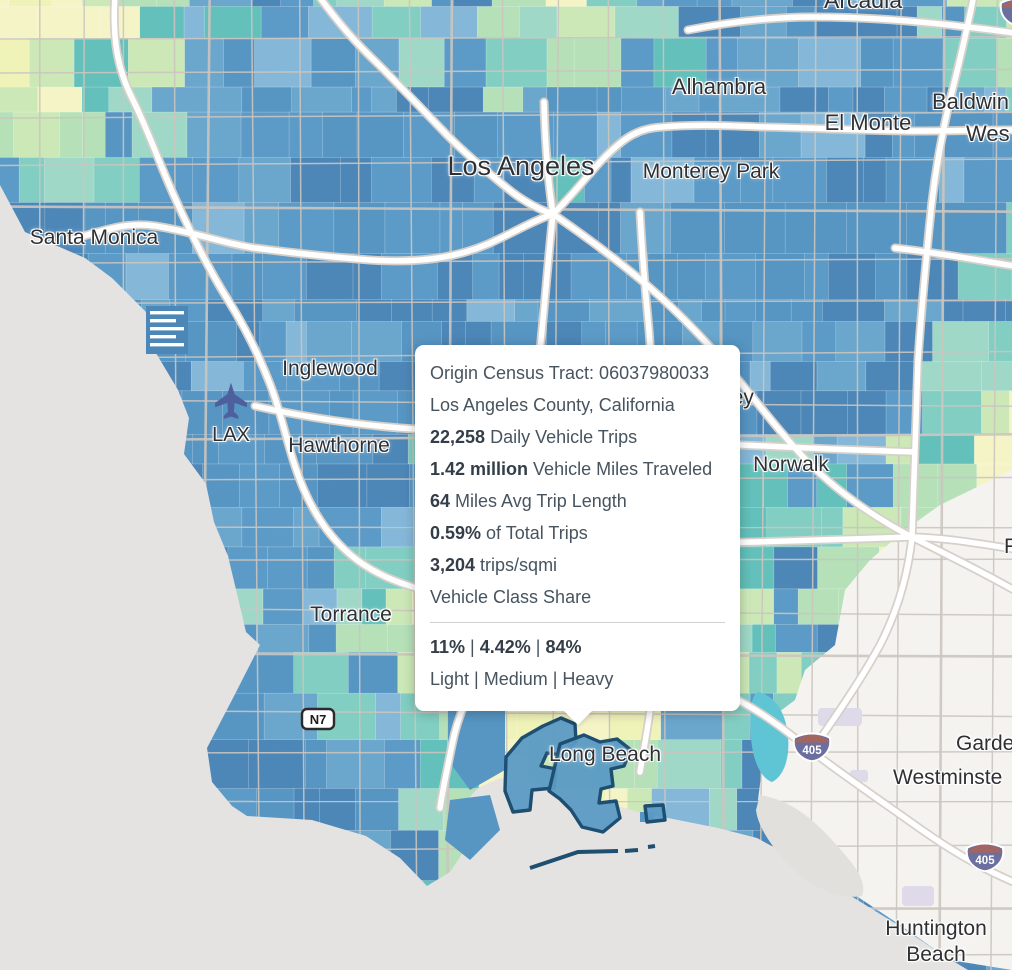 The width and height of the screenshot is (1012, 970). What do you see at coordinates (592, 857) in the screenshot?
I see `breakwater-line` at bounding box center [592, 857].